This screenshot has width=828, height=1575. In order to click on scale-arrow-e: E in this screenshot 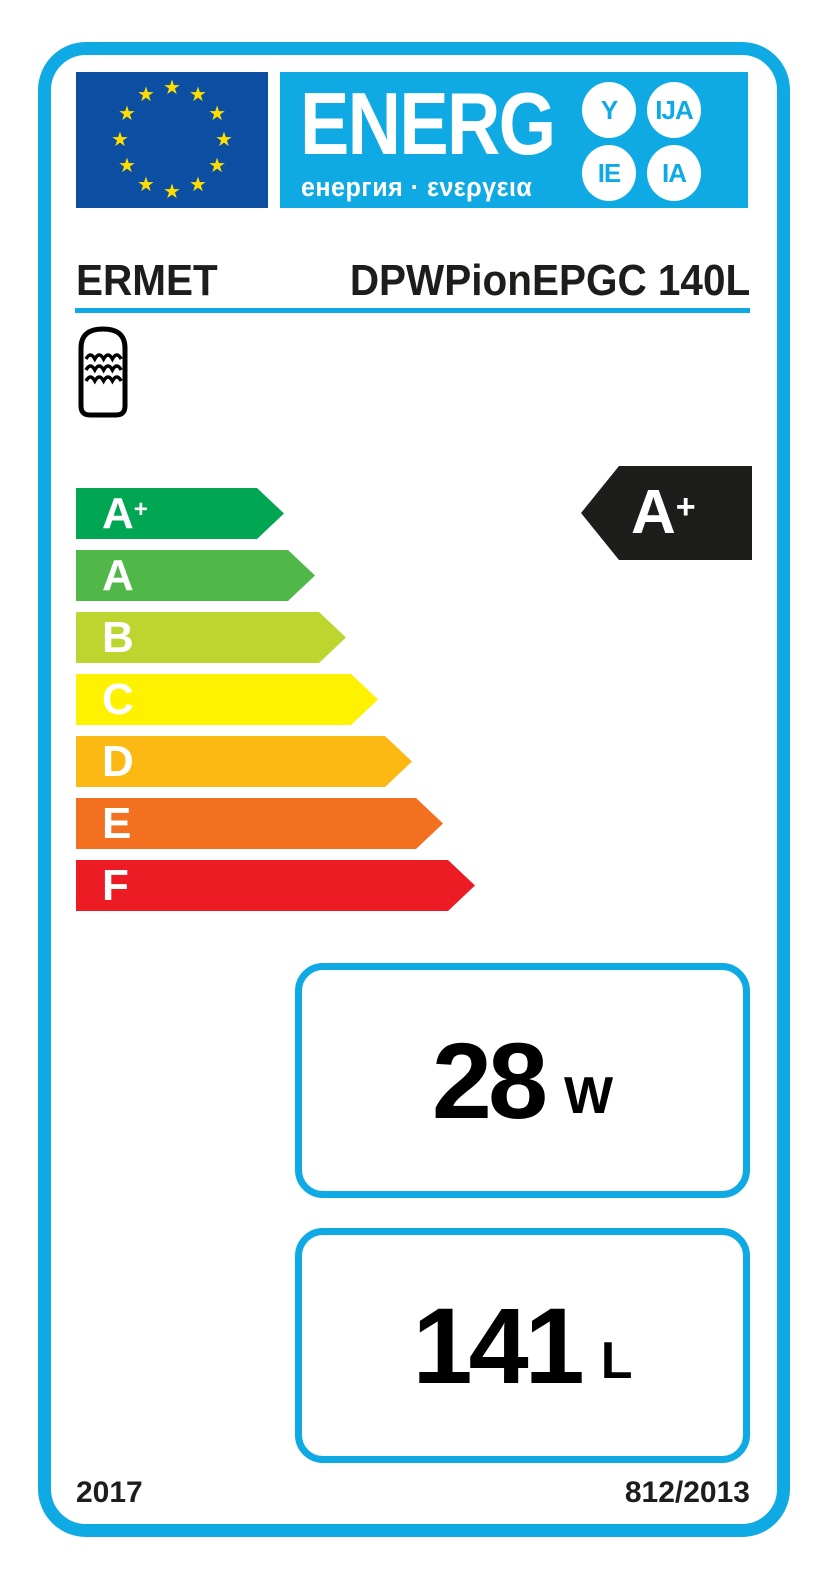, I will do `click(259, 823)`.